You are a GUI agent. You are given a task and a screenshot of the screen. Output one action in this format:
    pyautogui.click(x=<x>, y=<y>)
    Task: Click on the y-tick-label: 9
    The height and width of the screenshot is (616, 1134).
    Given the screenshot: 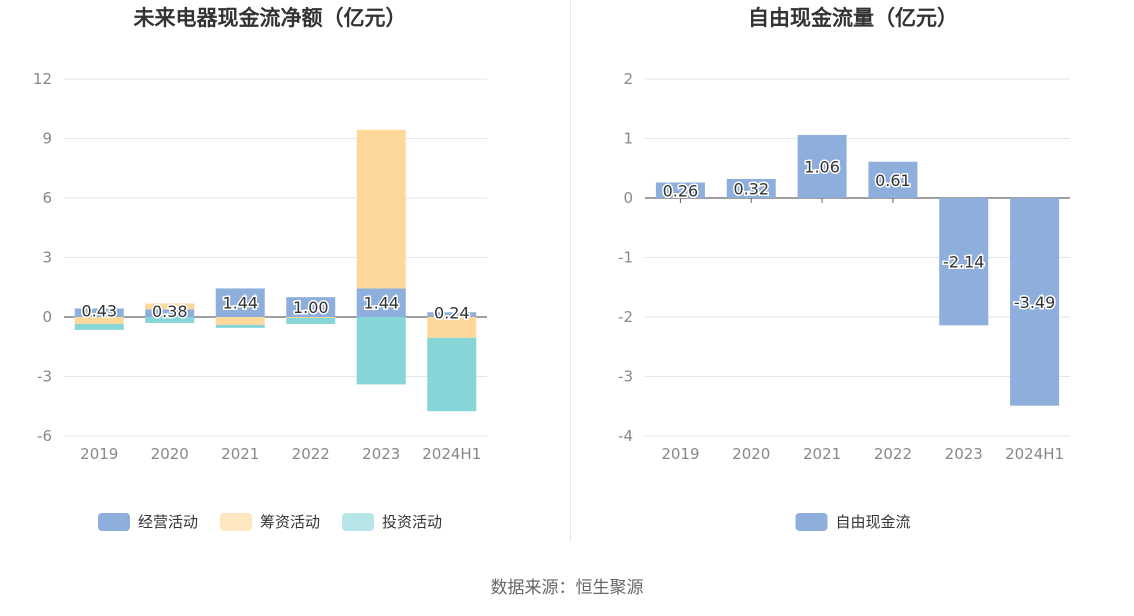 What is the action you would take?
    pyautogui.click(x=47, y=139)
    